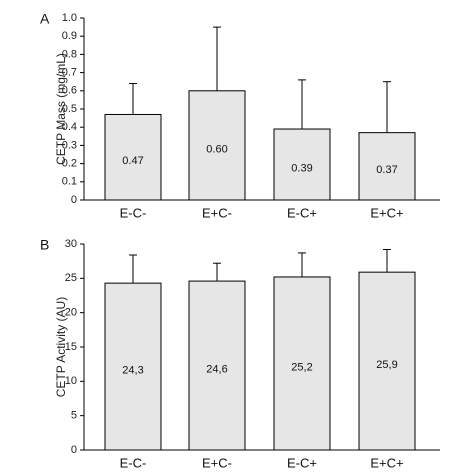  I want to click on y-tick-label-a-4: 0.4, so click(69, 127).